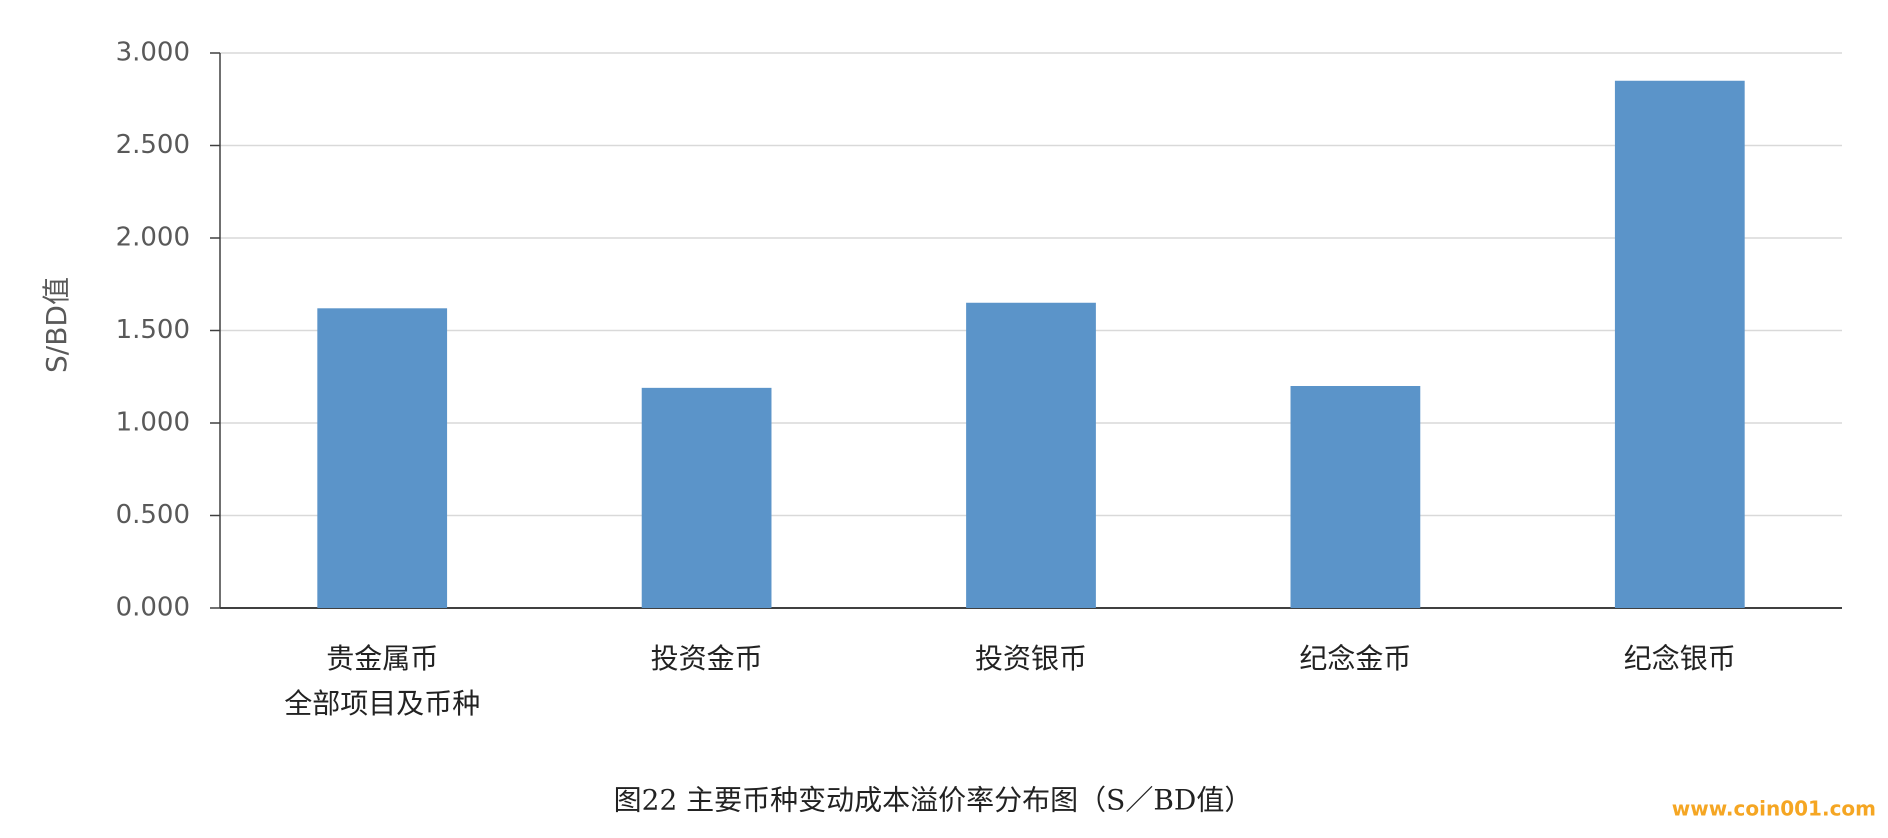 Image resolution: width=1888 pixels, height=838 pixels. I want to click on y-axis-label: S/BD值, so click(56, 325).